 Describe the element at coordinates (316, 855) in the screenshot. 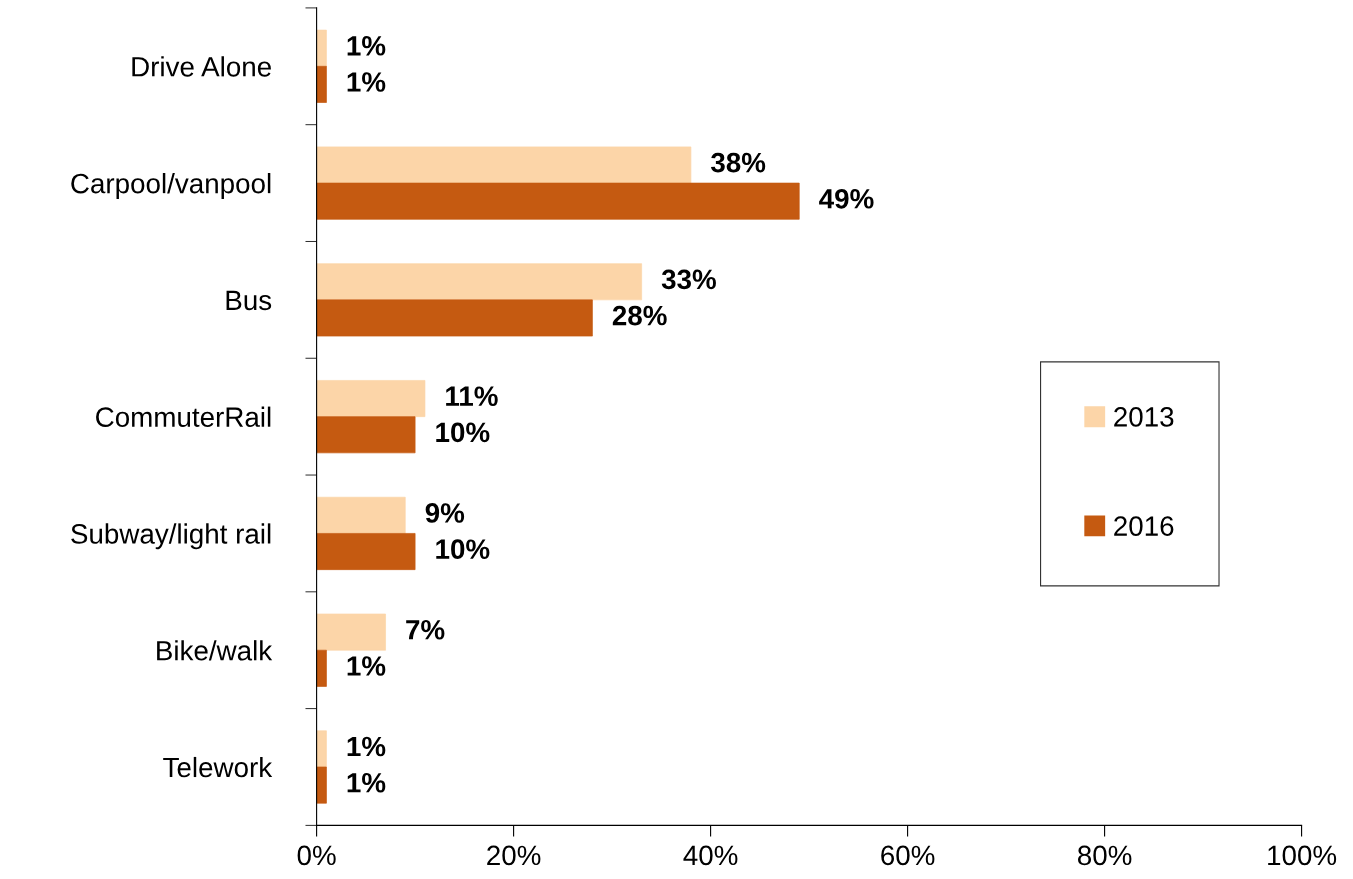

I see `x-tick-label: 0%` at that location.